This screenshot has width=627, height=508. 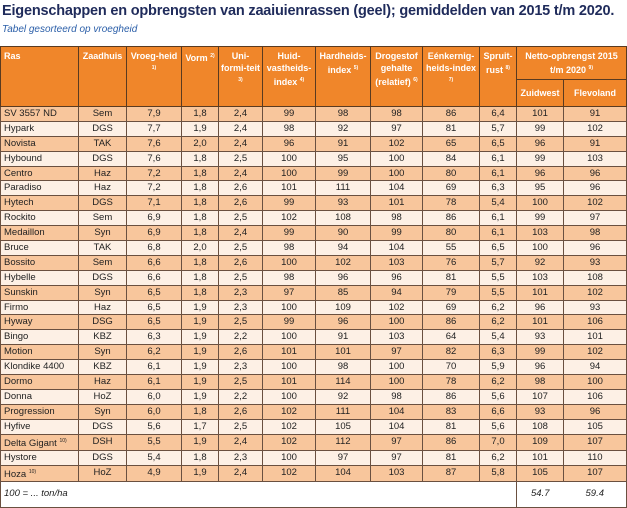 I want to click on table-row: Rockito Sem 6,9 1,8 2,5 102 108 98 86 6,1 99 97, so click(x=313, y=218).